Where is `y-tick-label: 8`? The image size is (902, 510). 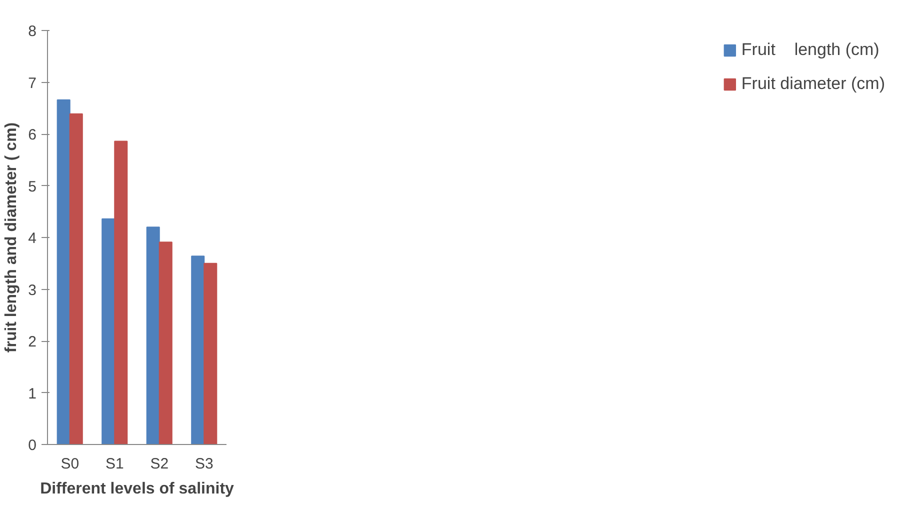 y-tick-label: 8 is located at coordinates (32, 31).